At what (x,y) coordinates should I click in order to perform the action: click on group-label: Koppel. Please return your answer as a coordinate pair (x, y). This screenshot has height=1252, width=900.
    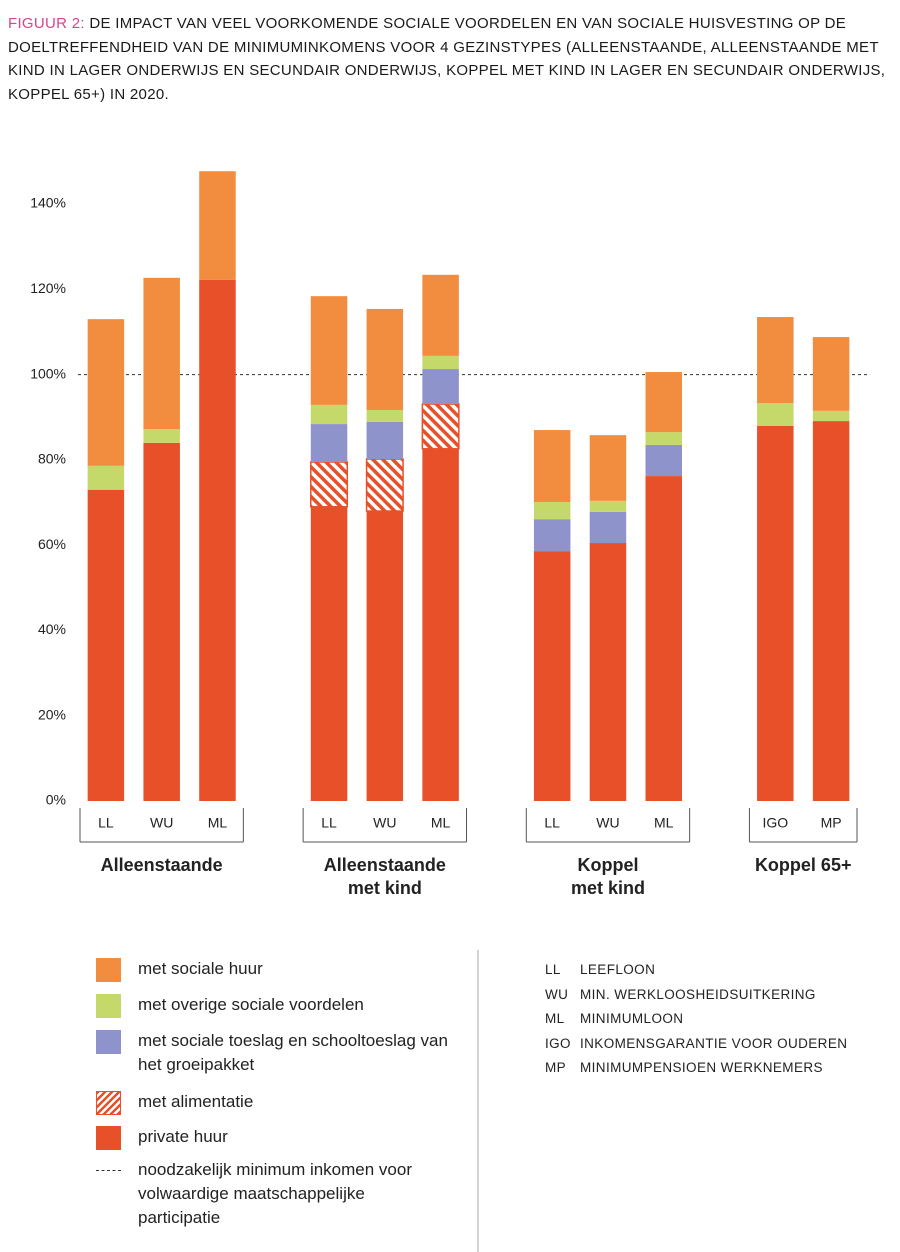
    Looking at the image, I should click on (607, 865).